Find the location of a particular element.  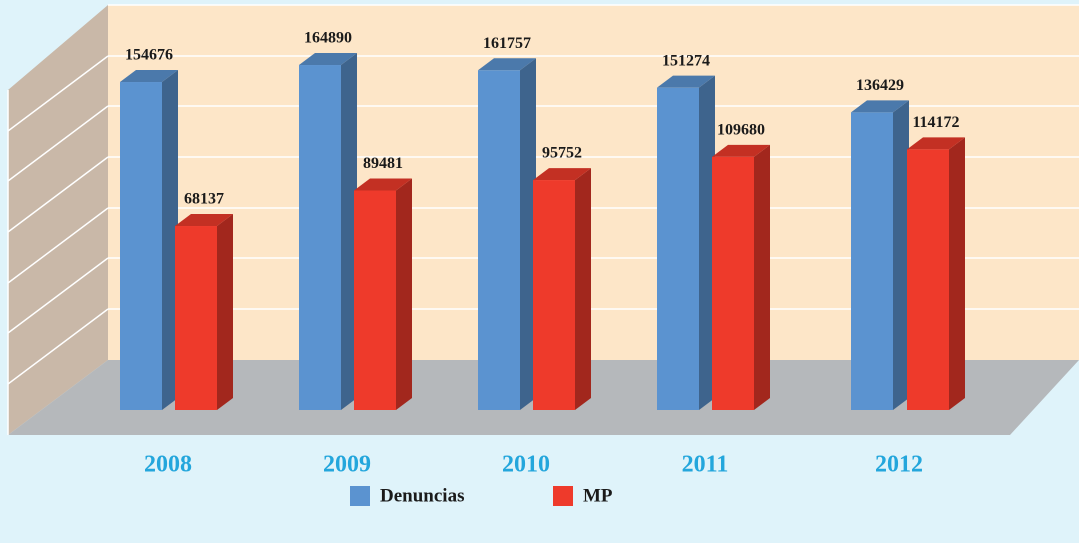

value-label: 161757 is located at coordinates (507, 43).